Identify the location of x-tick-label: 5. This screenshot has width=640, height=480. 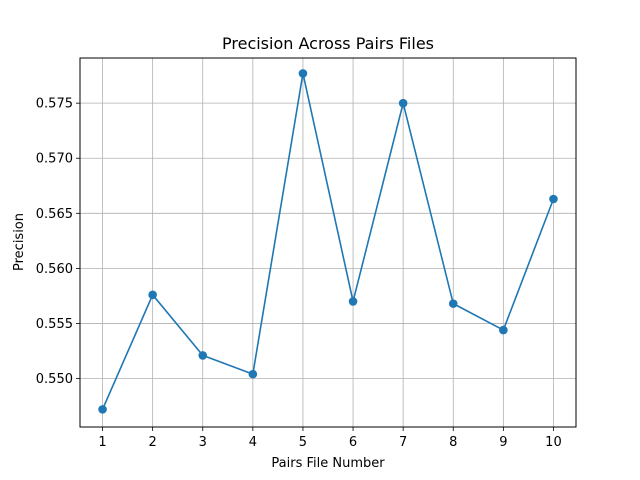
(303, 442).